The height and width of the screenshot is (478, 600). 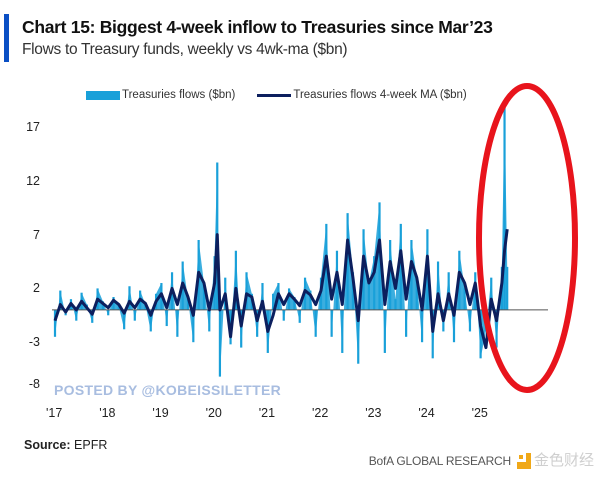 I want to click on x-tick-label: '21, so click(x=267, y=413).